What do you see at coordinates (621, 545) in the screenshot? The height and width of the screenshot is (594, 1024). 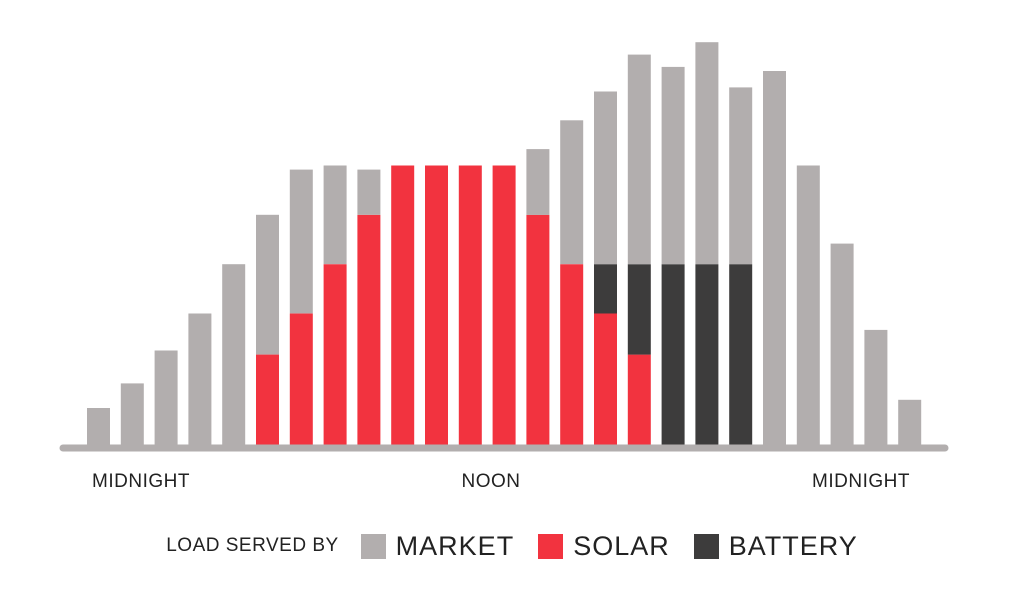 I see `legend-label-solar: SOLAR` at bounding box center [621, 545].